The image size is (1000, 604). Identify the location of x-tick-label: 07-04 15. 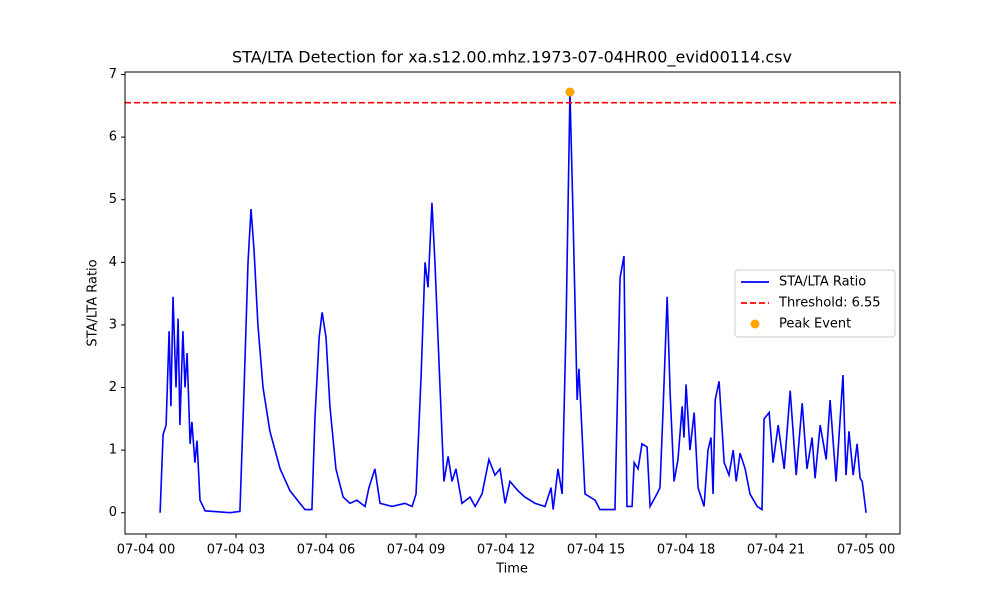
(596, 550).